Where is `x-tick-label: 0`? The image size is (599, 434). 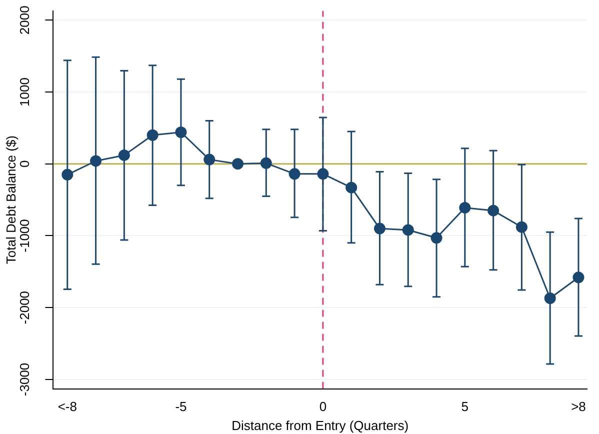
x-tick-label: 0 is located at coordinates (323, 406).